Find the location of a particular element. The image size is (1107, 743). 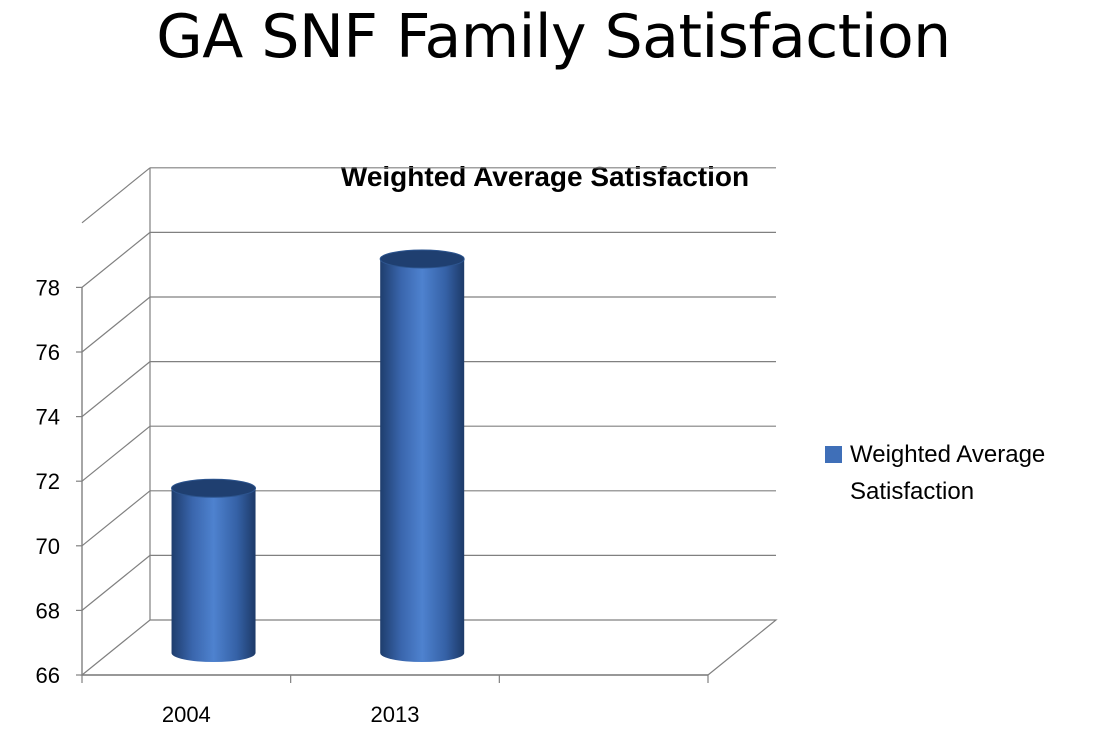

legend: Weighted Average Satisfaction is located at coordinates (938, 473).